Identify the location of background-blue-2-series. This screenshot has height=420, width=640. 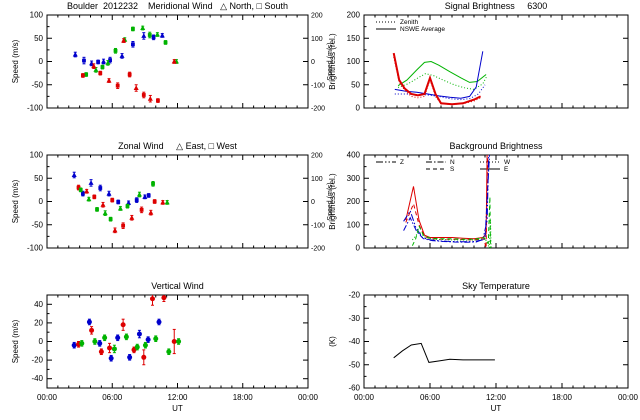
(447, 199).